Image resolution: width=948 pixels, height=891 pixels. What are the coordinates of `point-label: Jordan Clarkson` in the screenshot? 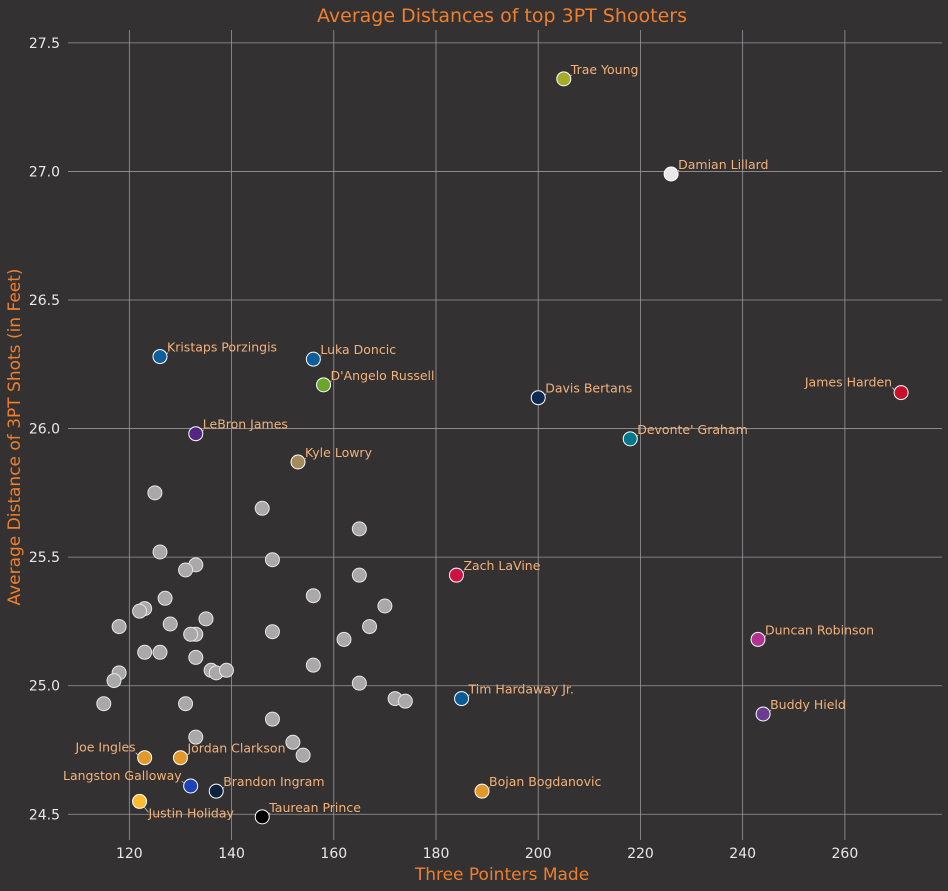 It's located at (235, 748).